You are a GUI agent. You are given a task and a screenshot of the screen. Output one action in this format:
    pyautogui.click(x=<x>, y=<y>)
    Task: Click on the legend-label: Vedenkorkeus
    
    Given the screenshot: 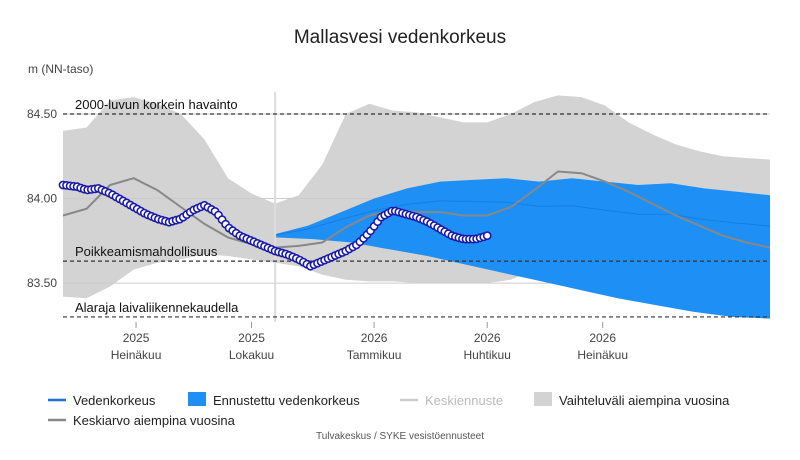 What is the action you would take?
    pyautogui.click(x=114, y=400)
    